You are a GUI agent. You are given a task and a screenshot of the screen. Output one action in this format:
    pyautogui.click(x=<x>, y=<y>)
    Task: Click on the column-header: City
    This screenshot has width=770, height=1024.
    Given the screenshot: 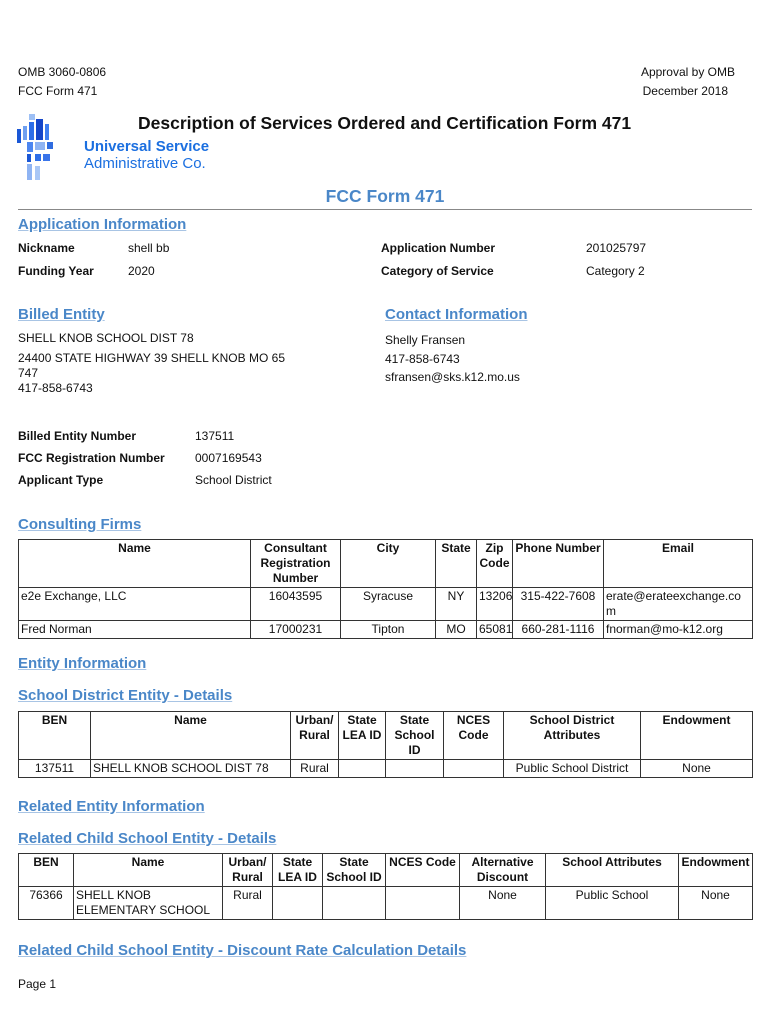 What is the action you would take?
    pyautogui.click(x=388, y=563)
    